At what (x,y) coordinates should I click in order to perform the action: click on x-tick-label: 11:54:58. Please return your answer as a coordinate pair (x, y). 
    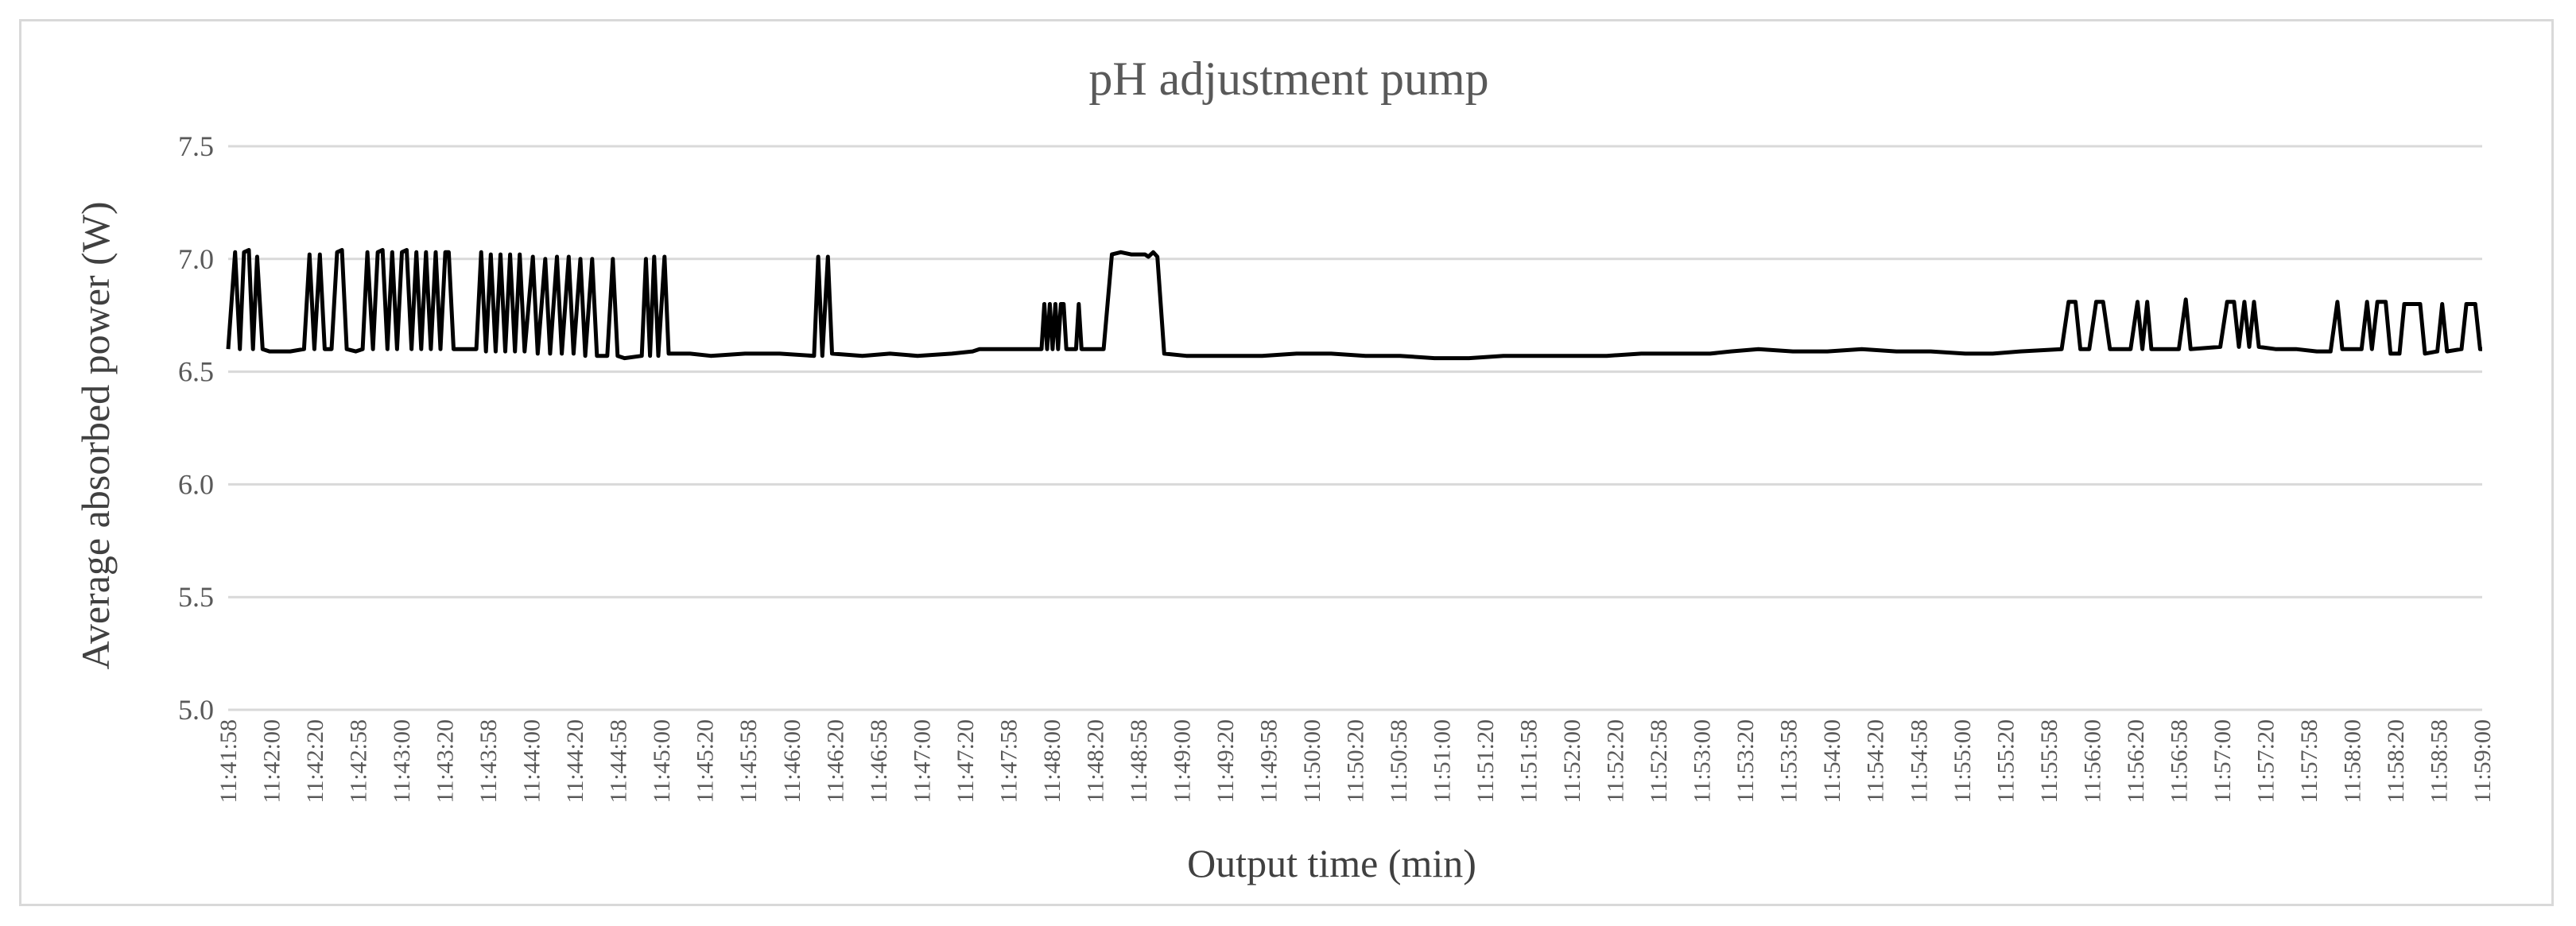
    Looking at the image, I should click on (1919, 761).